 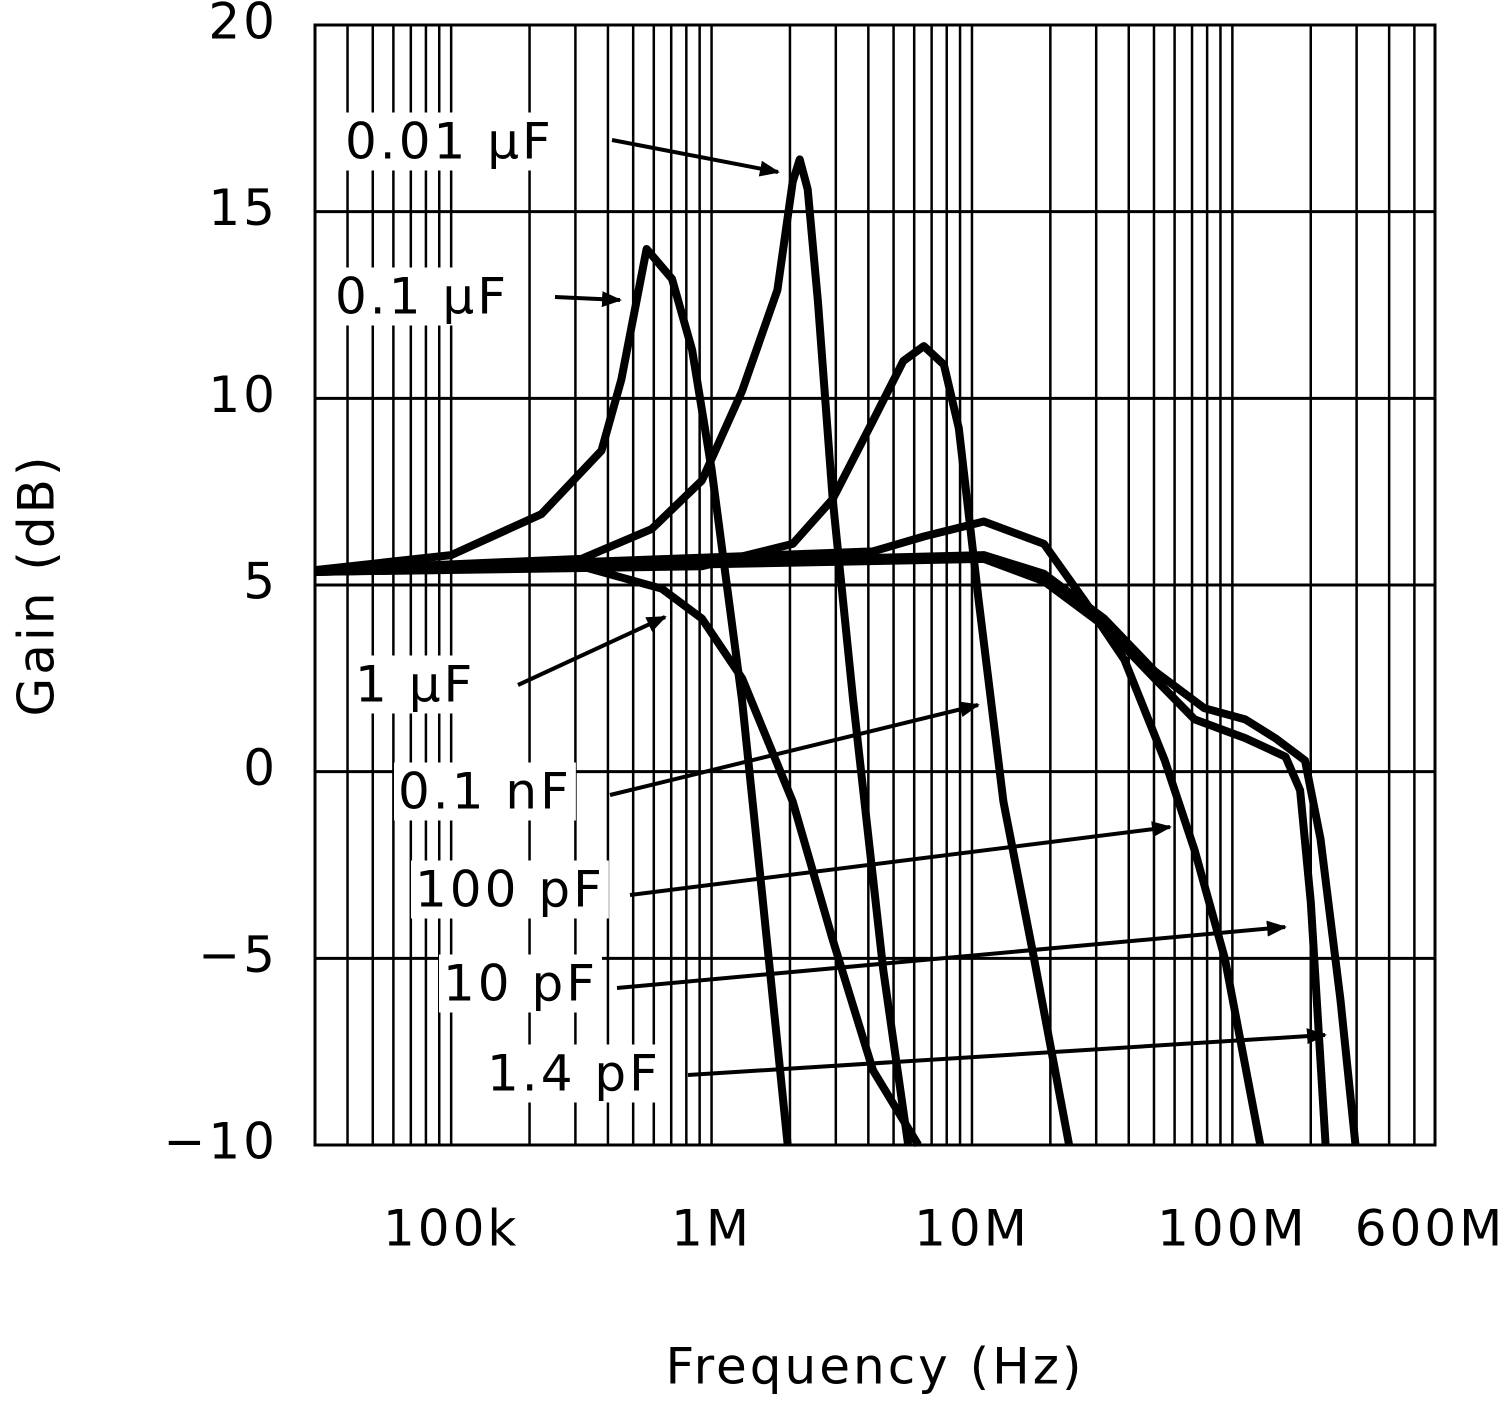 I want to click on x-tick-label: 1M, so click(x=711, y=1229).